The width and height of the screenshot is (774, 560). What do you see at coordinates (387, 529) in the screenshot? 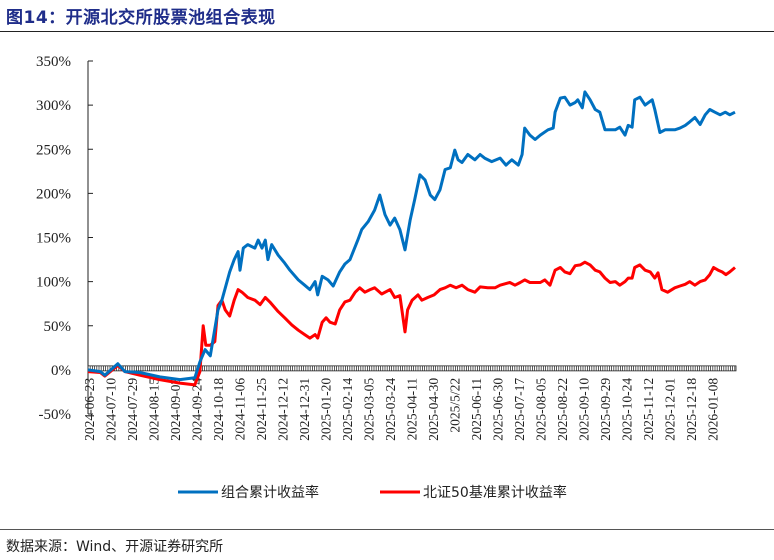
I see `footer-divider` at bounding box center [387, 529].